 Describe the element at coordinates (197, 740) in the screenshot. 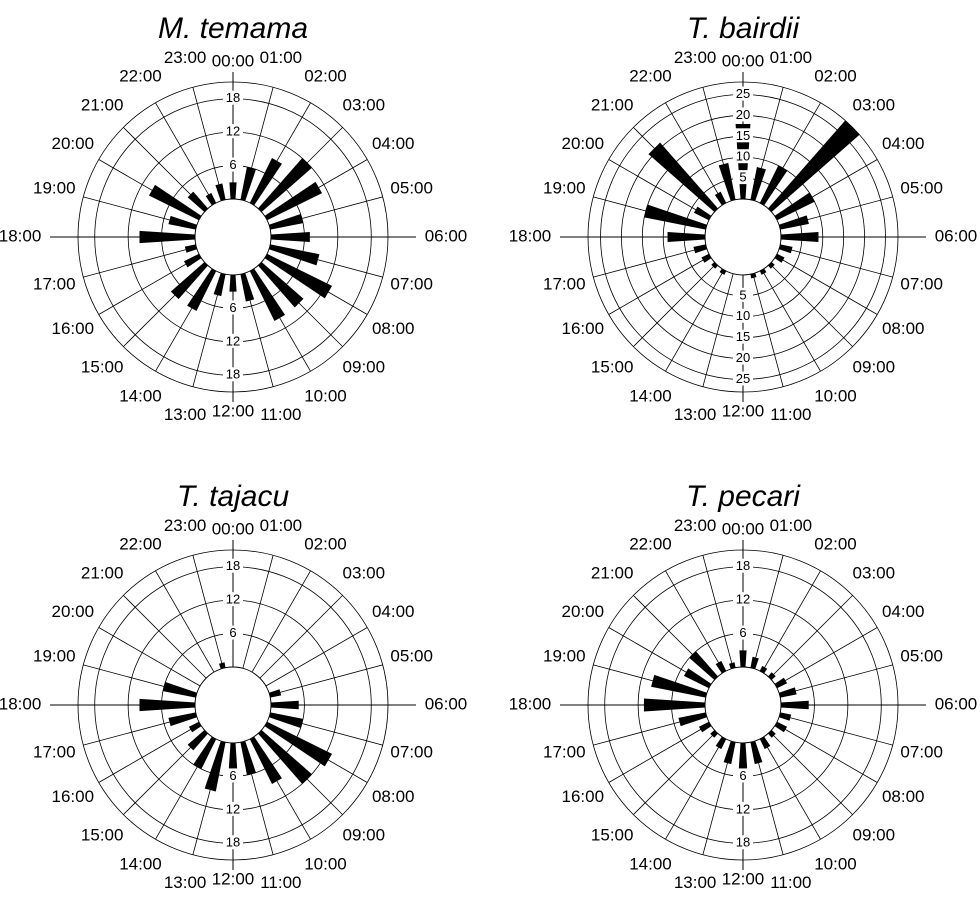

I see `bar-15:00` at that location.